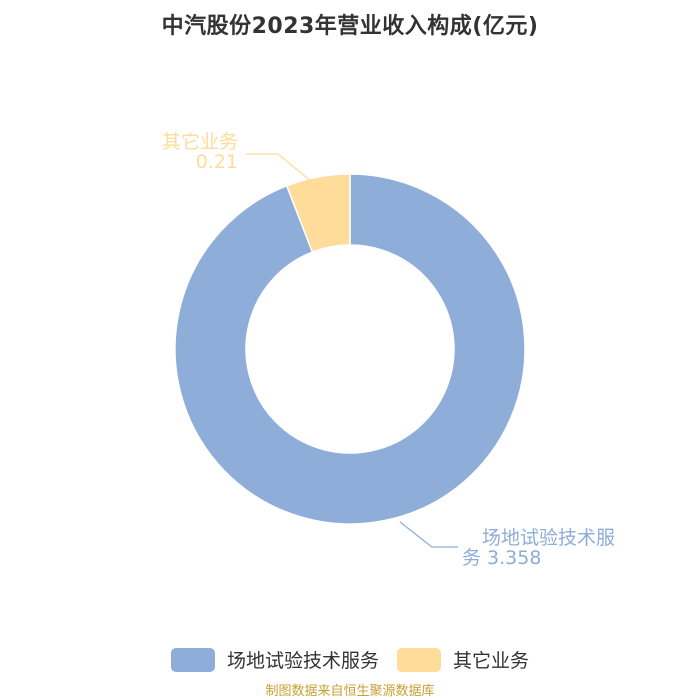 The image size is (700, 700). I want to click on legend-item-other: 其它业务, so click(463, 659).